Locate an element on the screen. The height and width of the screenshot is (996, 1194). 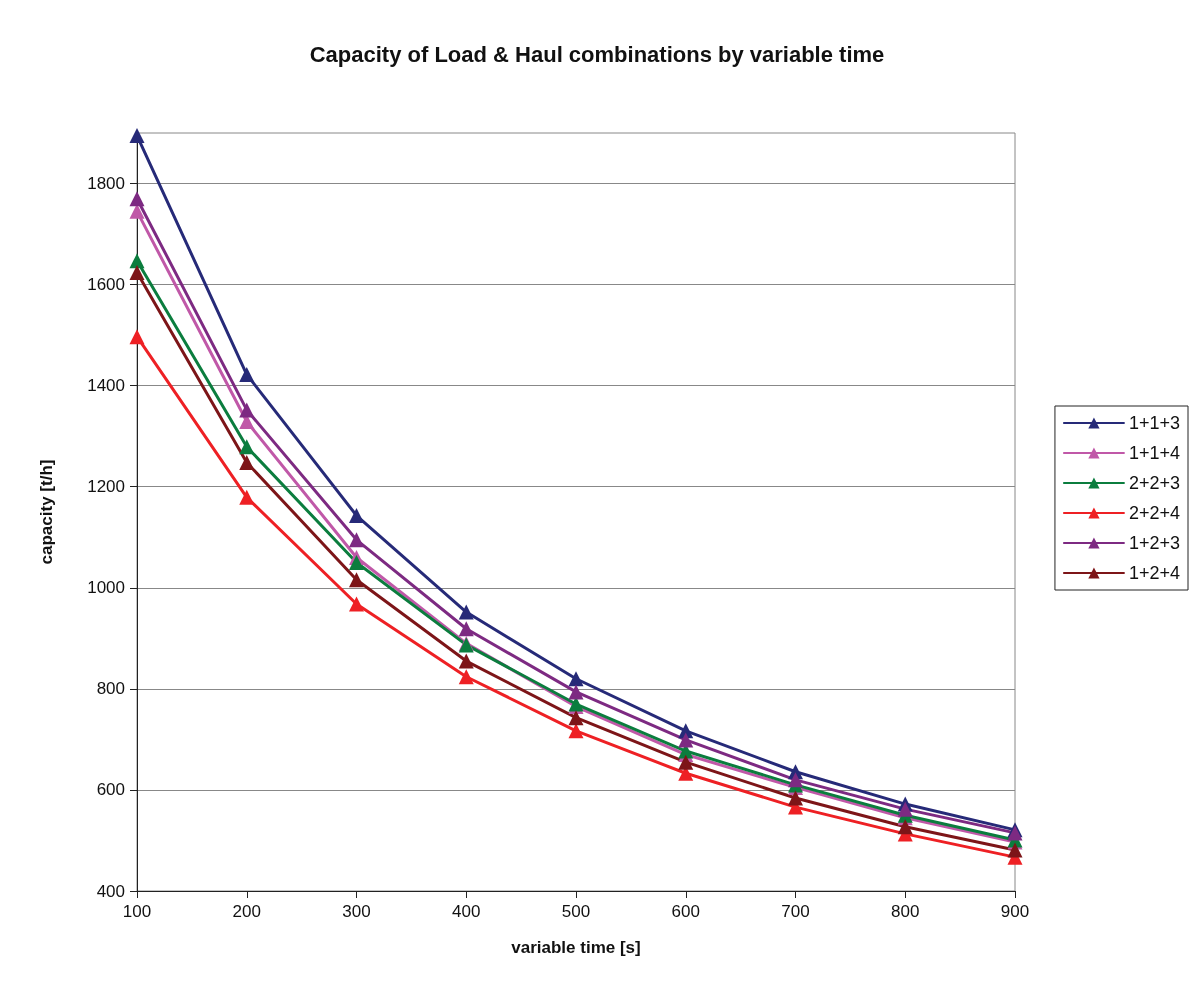
y-tick-label: 400 is located at coordinates (110, 891).